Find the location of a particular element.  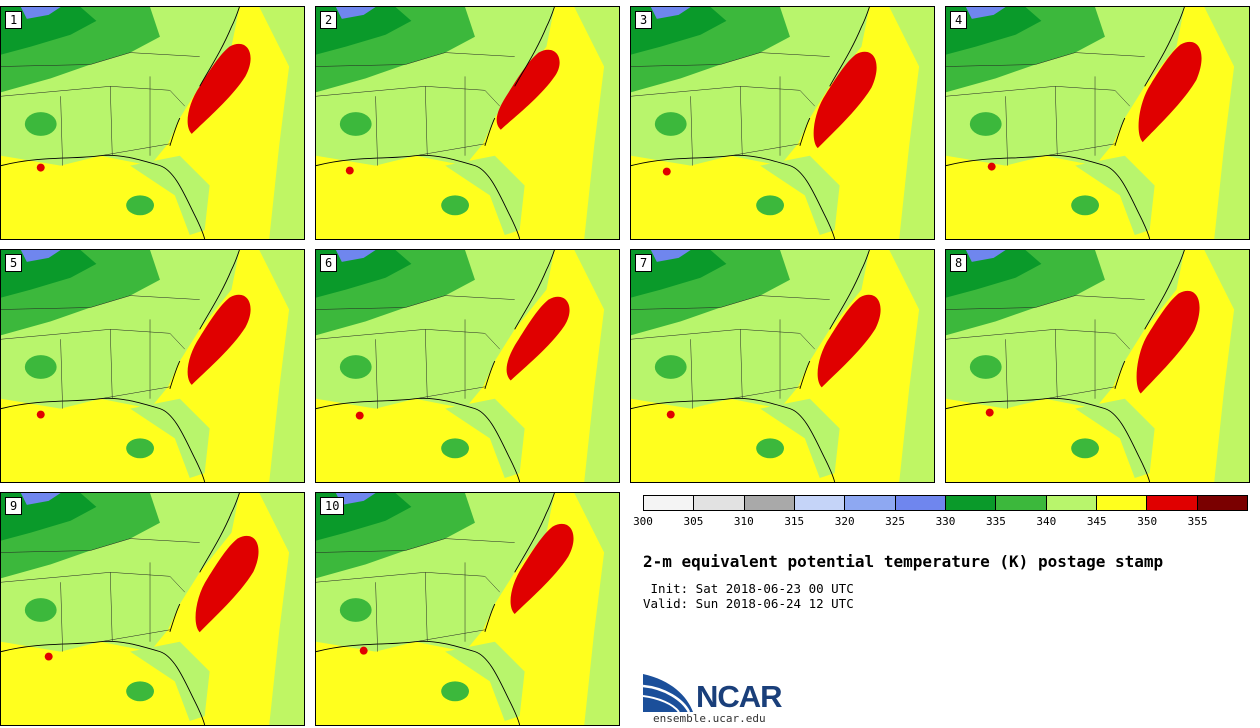

colorbar-tick-label: 320 is located at coordinates (844, 521).